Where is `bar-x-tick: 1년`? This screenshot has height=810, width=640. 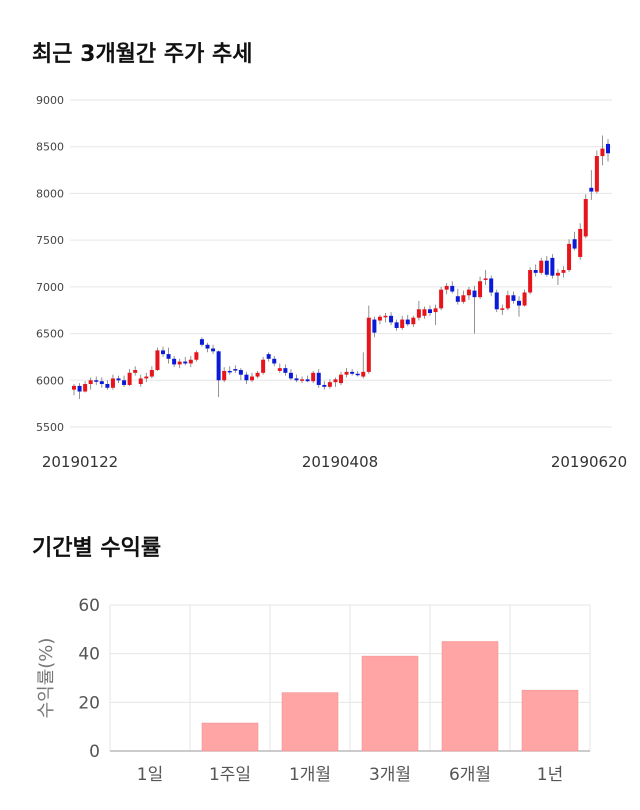 bar-x-tick: 1년 is located at coordinates (550, 775).